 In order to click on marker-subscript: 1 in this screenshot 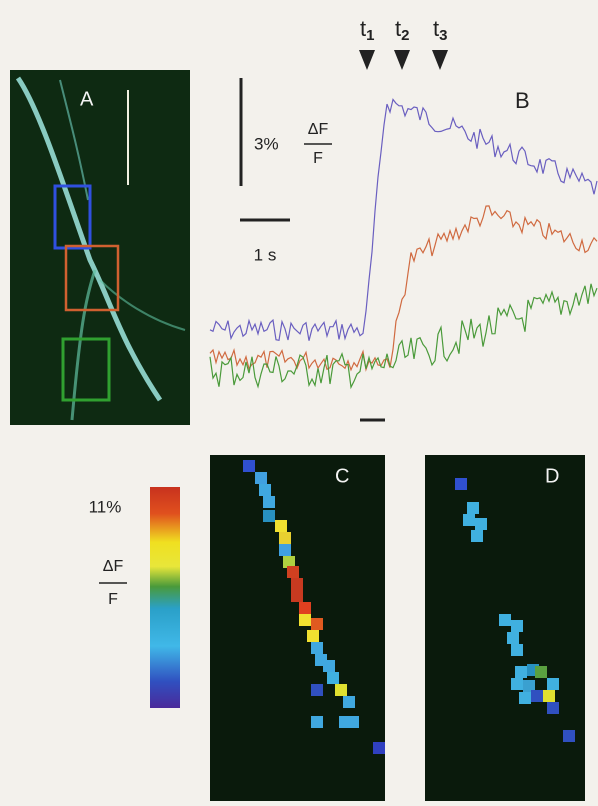, I will do `click(370, 35)`.